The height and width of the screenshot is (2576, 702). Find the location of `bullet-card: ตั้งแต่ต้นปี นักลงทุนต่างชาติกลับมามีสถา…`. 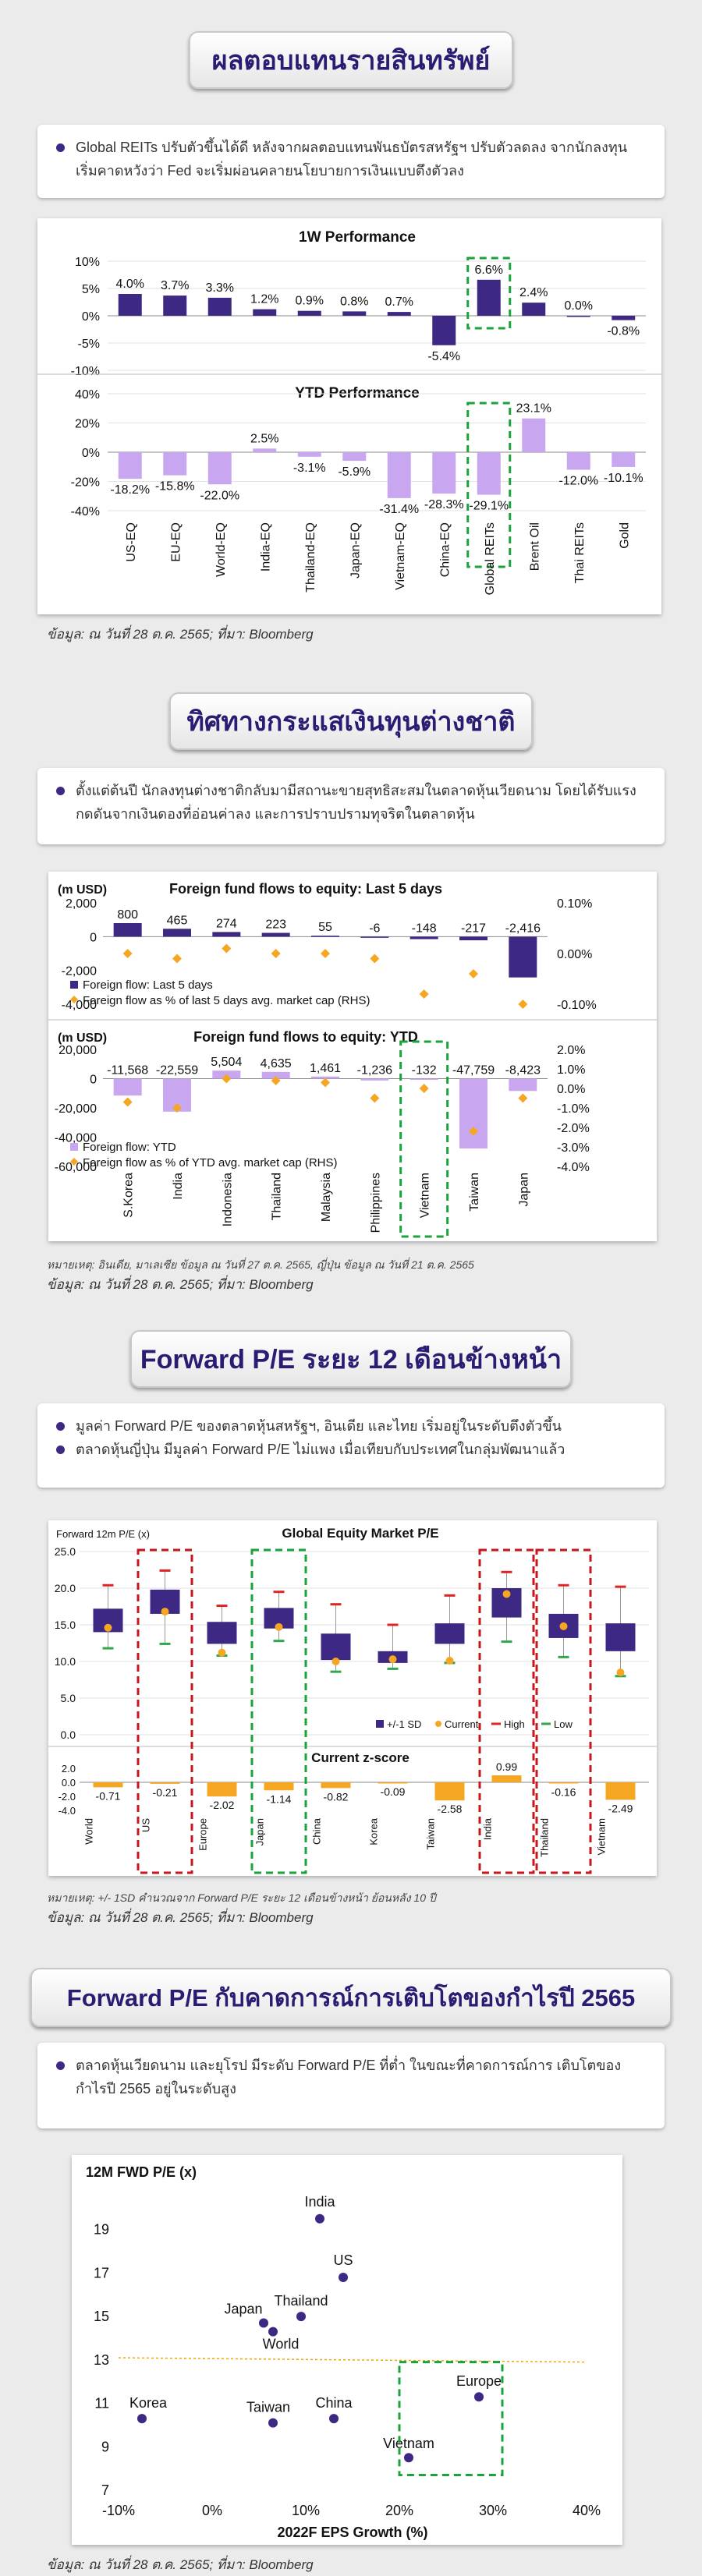

bullet-card: ตั้งแต่ต้นปี นักลงทุนต่างชาติกลับมามีสถา… is located at coordinates (351, 806).